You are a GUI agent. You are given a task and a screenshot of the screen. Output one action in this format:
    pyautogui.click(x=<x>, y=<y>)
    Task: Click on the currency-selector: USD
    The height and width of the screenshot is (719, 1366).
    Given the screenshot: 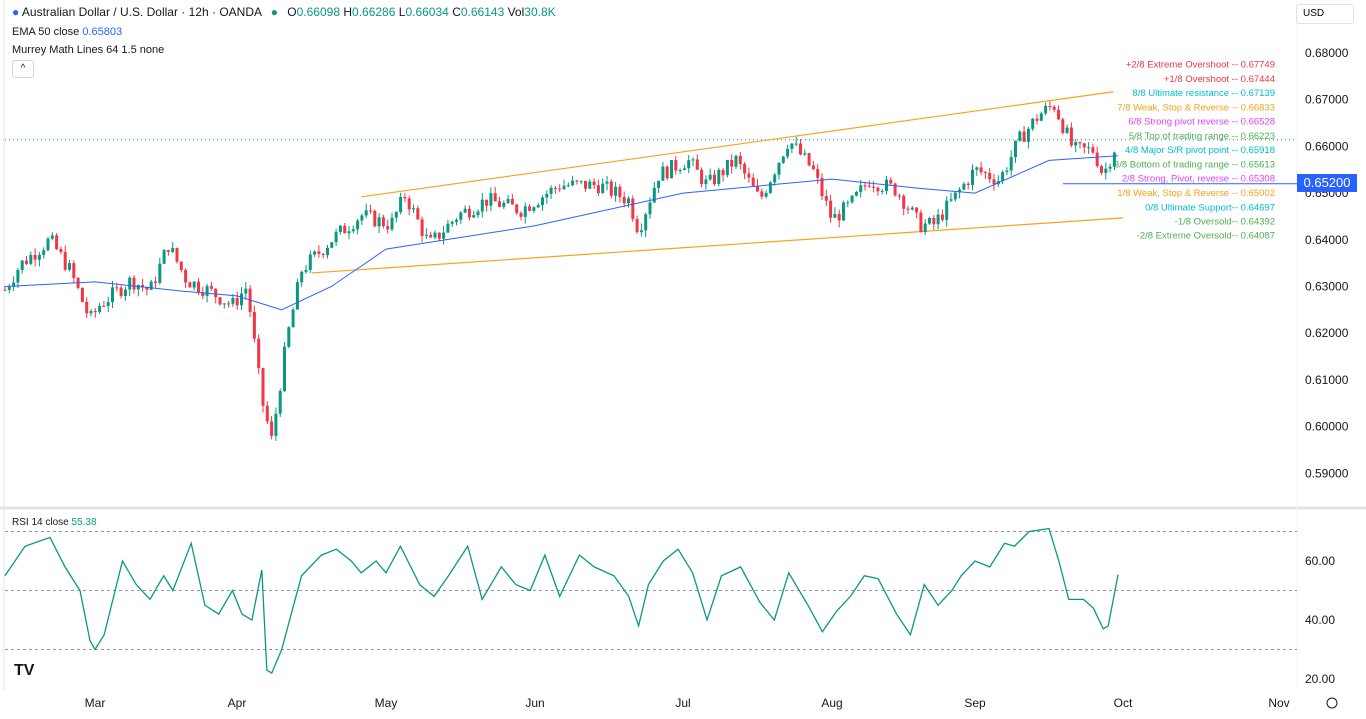 What is the action you would take?
    pyautogui.click(x=1325, y=14)
    